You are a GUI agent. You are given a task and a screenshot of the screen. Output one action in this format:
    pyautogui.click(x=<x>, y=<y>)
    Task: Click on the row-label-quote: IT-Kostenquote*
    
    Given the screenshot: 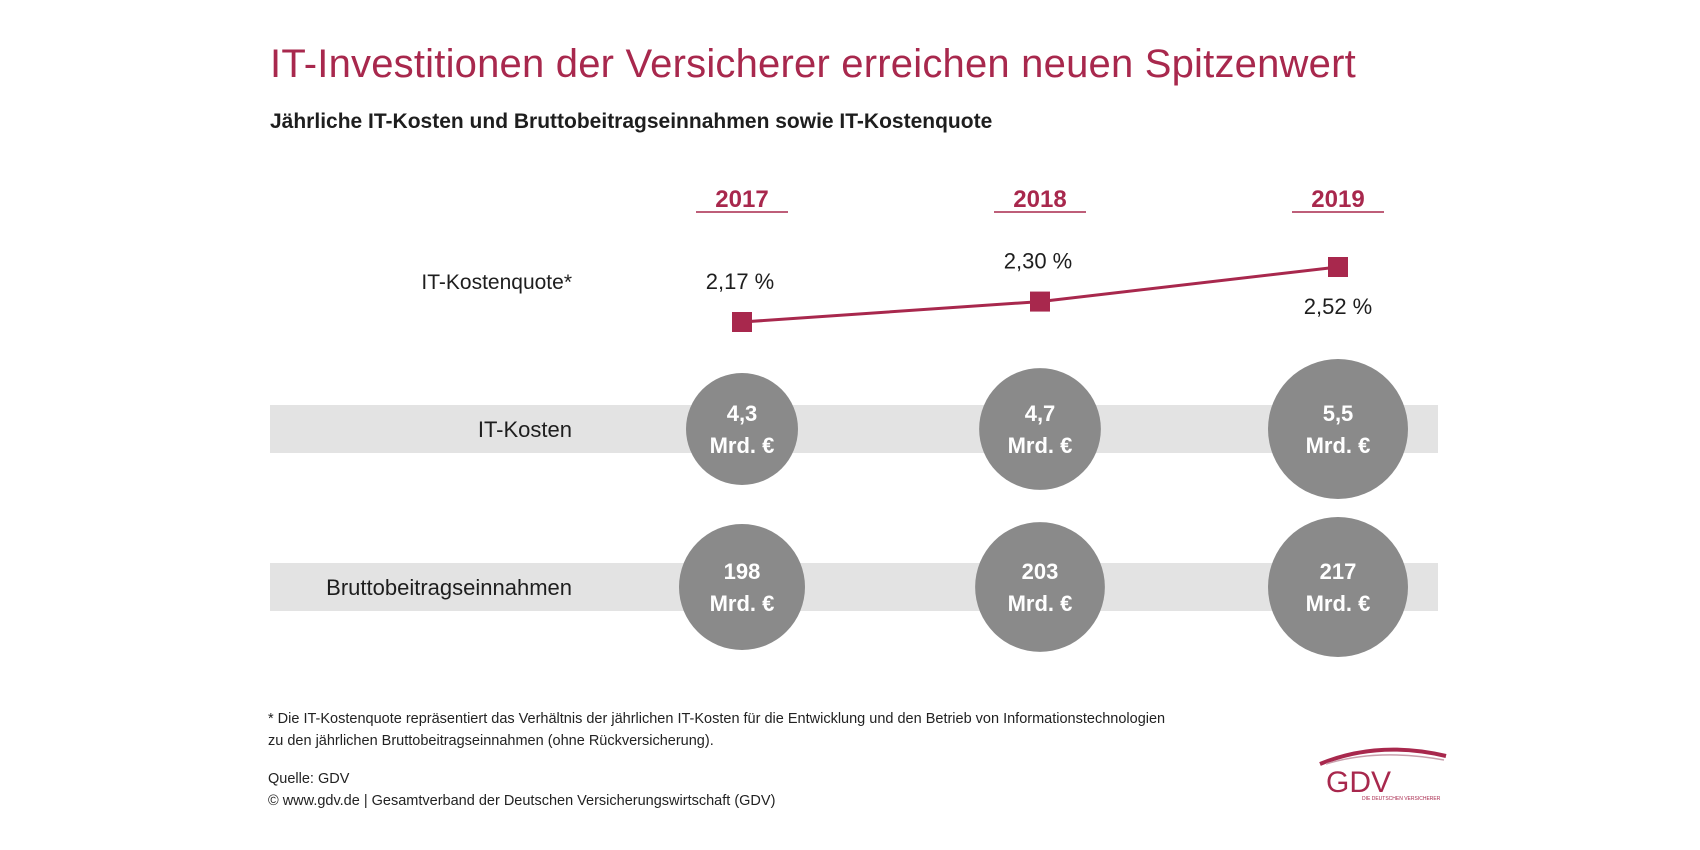 What is the action you would take?
    pyautogui.click(x=496, y=282)
    